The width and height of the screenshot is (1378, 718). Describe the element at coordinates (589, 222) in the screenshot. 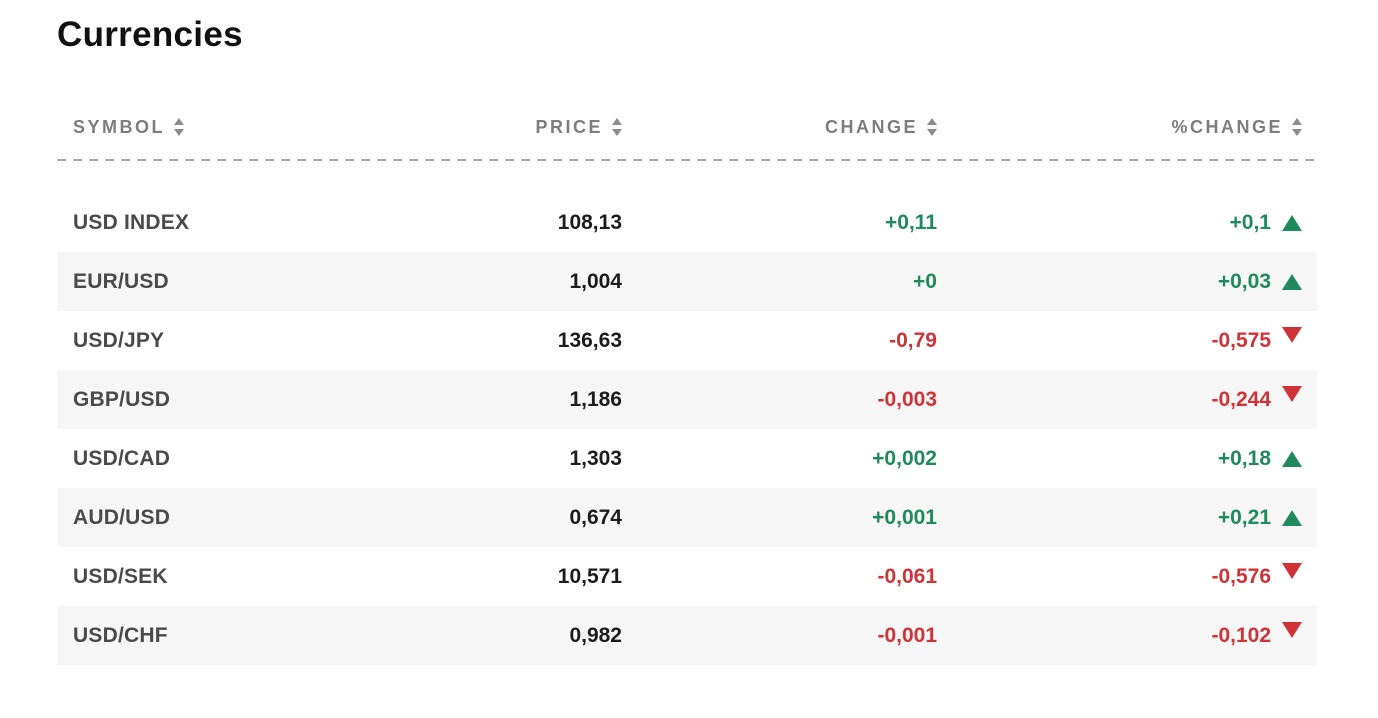

I see `price-cell: 108,13` at that location.